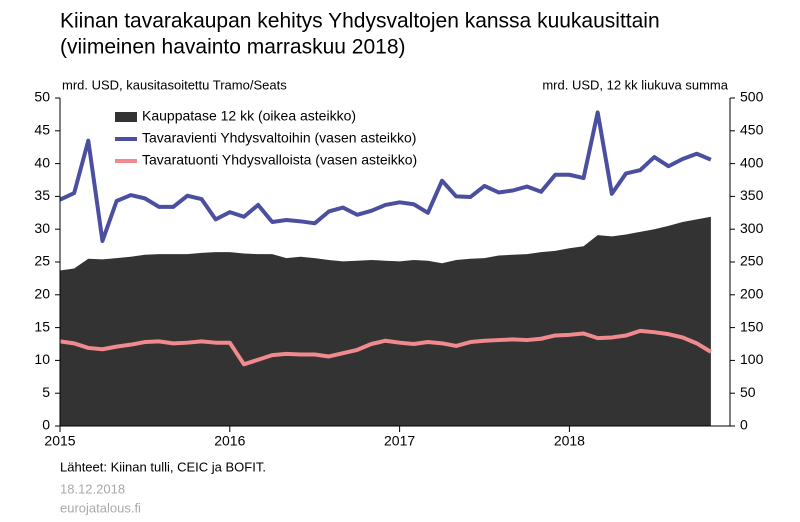 The height and width of the screenshot is (522, 800). Describe the element at coordinates (42, 162) in the screenshot. I see `y-tick-label: 40` at that location.